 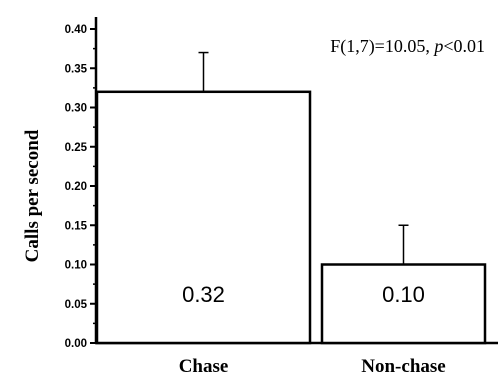 What do you see at coordinates (76, 30) in the screenshot?
I see `y-tick-label: 0.40` at bounding box center [76, 30].